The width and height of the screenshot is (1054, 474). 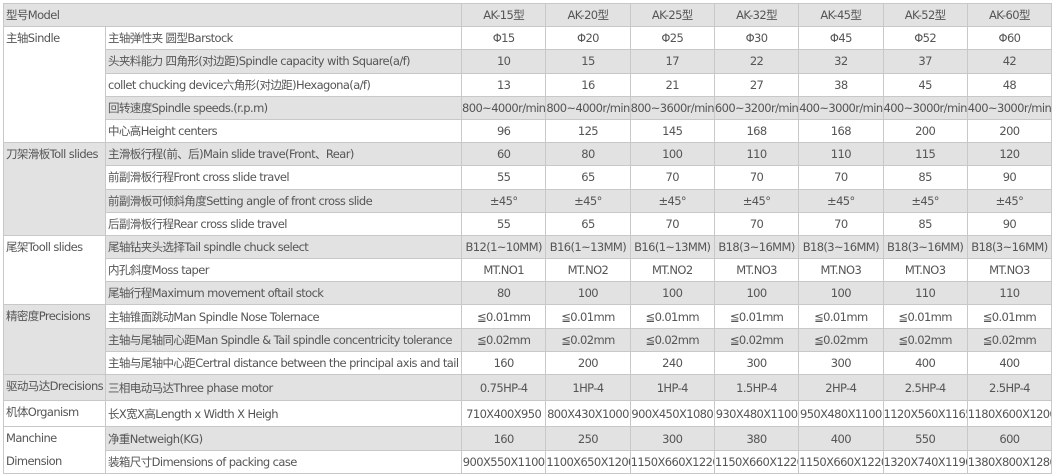 What do you see at coordinates (283, 316) in the screenshot?
I see `spec-label: 主轴锥面跳动Man Spindle Nose Tolernace` at bounding box center [283, 316].